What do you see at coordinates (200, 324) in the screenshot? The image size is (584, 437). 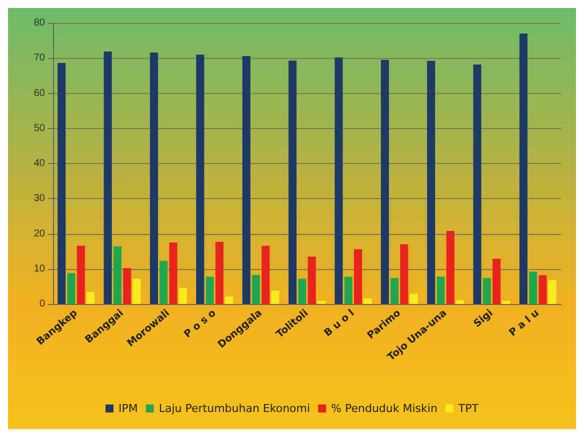 I see `x-tick-label: P o s o` at bounding box center [200, 324].